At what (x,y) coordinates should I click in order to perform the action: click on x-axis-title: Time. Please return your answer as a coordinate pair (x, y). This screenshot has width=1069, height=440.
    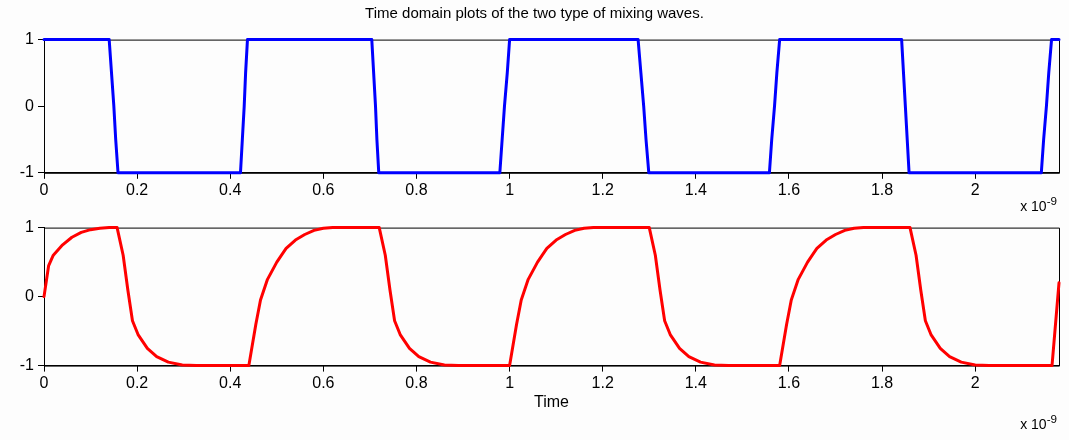
    Looking at the image, I should click on (552, 401).